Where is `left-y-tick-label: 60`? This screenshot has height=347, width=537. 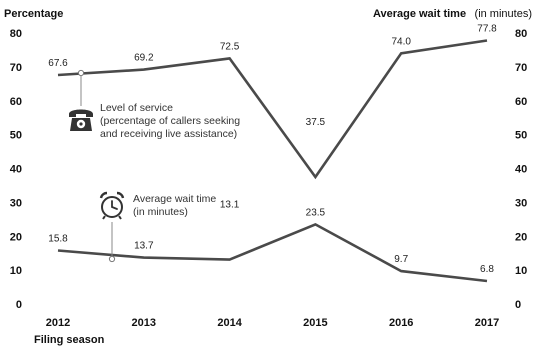 left-y-tick-label: 60 is located at coordinates (16, 102).